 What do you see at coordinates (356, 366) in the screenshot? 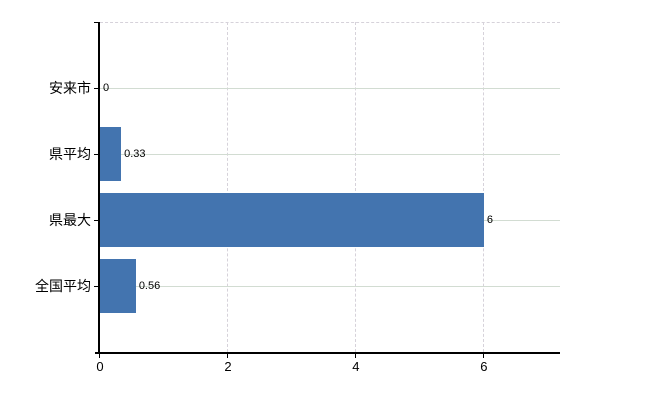
I see `x-tick-label: 4` at bounding box center [356, 366].